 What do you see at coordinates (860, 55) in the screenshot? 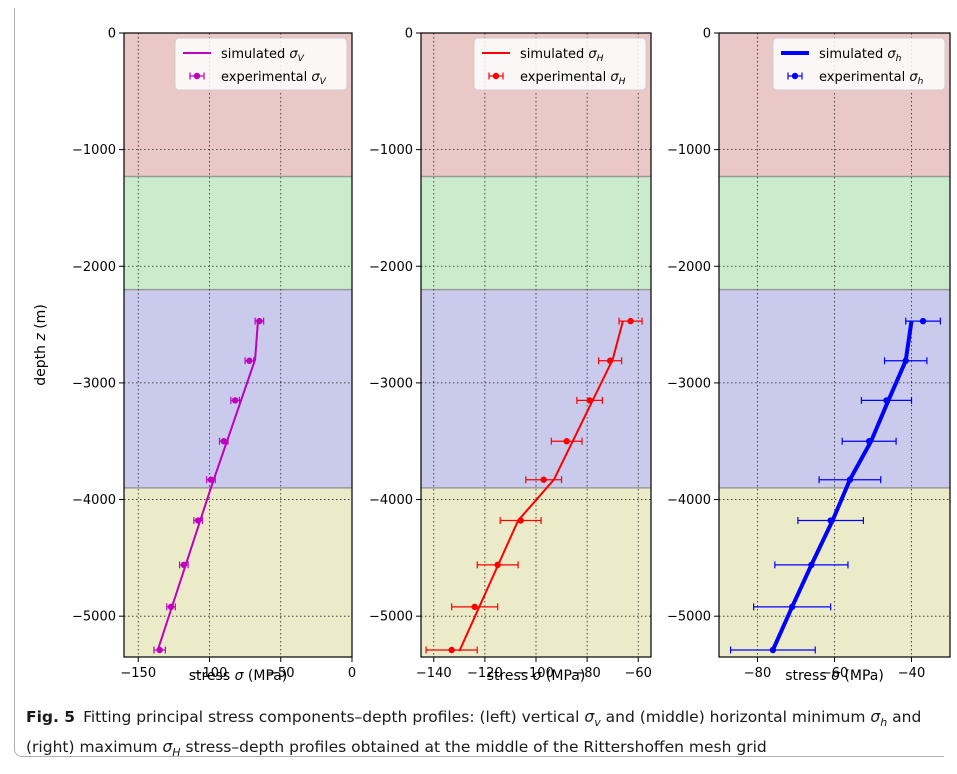
I see `legend-label-simulated: simulated σh` at bounding box center [860, 55].